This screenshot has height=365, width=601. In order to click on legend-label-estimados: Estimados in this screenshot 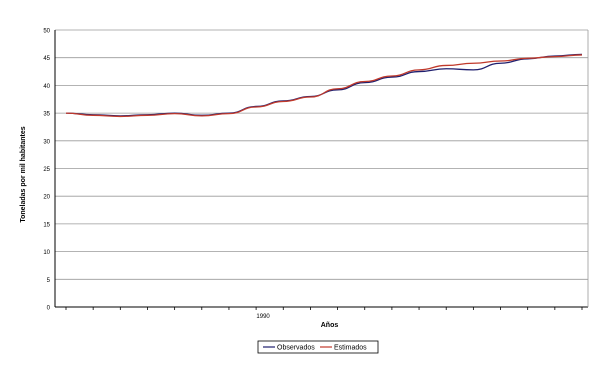, I will do `click(350, 348)`.